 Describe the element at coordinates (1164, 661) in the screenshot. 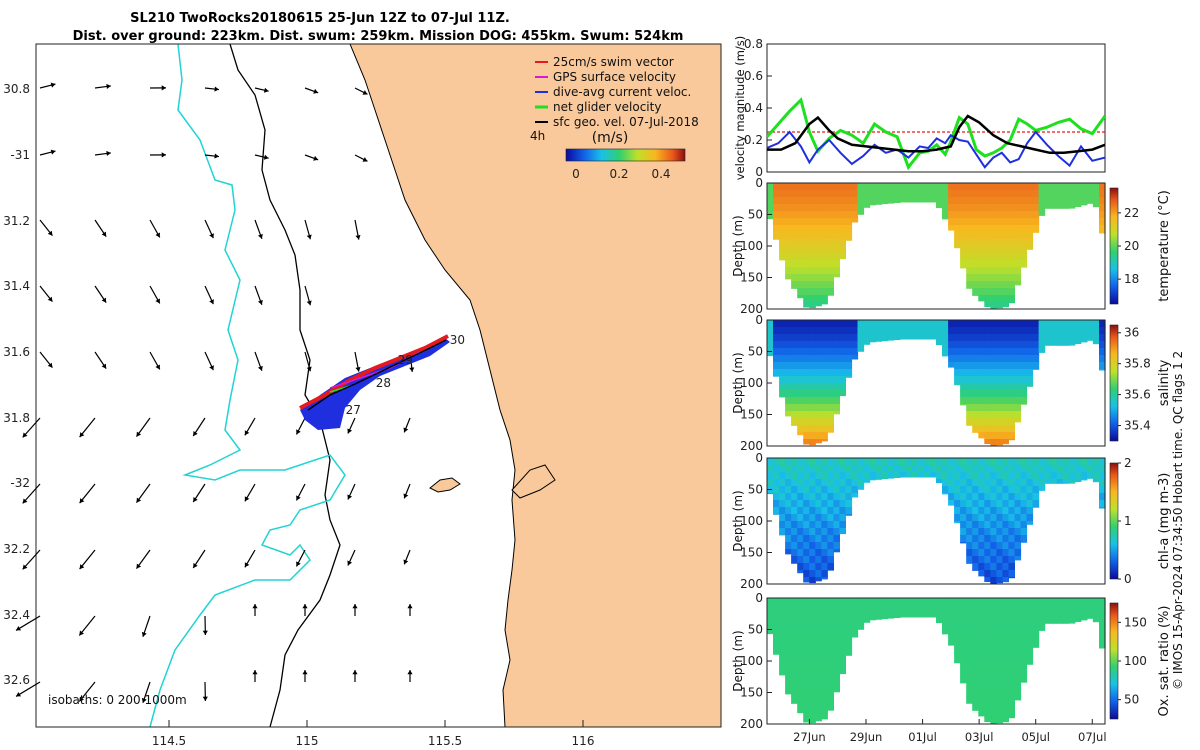

I see `colorbar-label: Ox. sat. ratio (%)` at that location.